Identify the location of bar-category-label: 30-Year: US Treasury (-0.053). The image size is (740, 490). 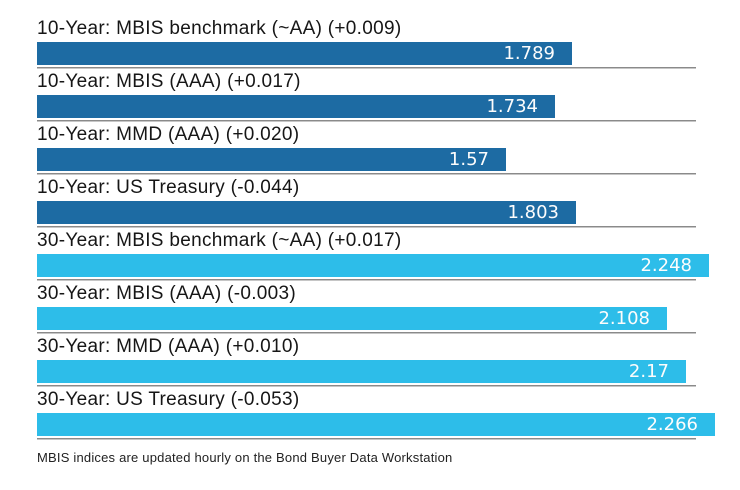
(168, 399).